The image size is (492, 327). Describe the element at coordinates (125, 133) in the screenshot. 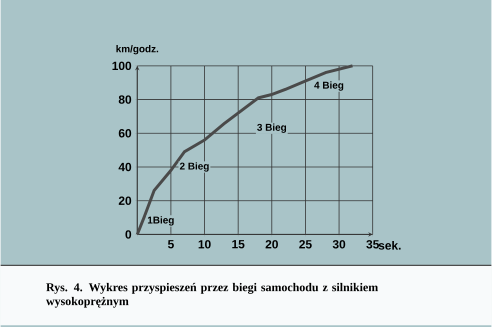

I see `y-tick-label: 60` at that location.